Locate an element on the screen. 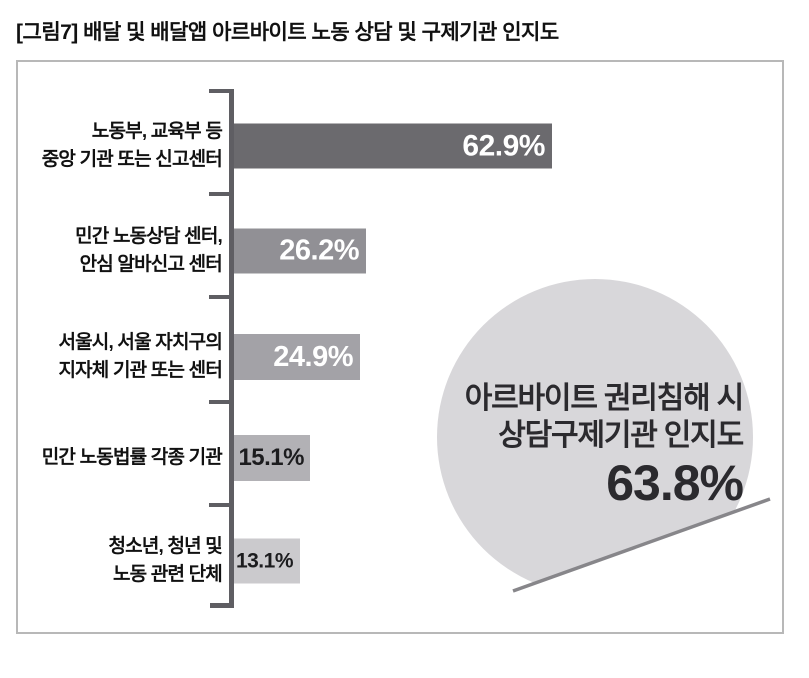 This screenshot has width=809, height=678. category-label: 민간 노동상담 센터, 안심 알바신고 센터 is located at coordinates (149, 250).